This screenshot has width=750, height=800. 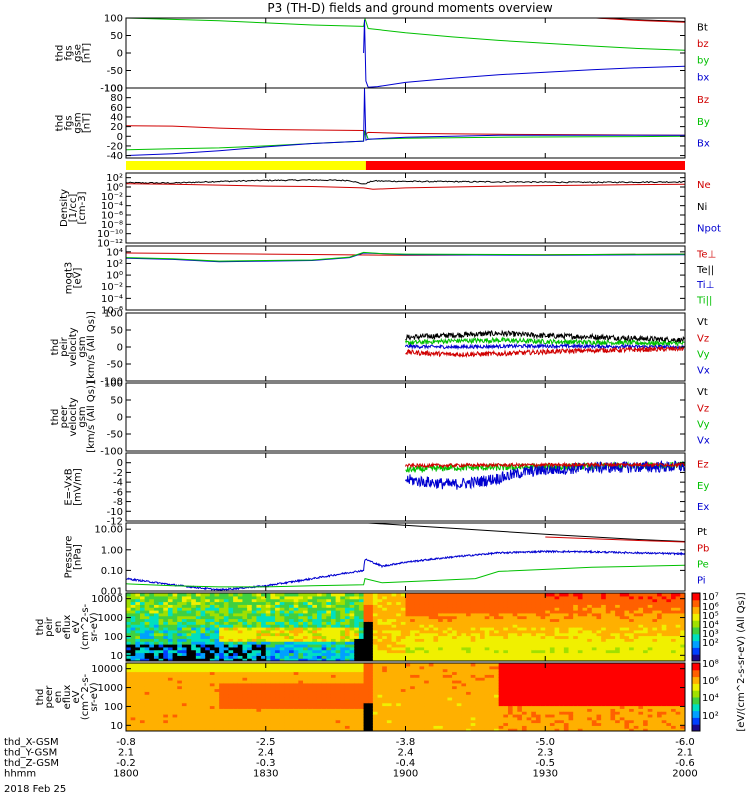 I want to click on y-tick-label: 1000, so click(x=110, y=688).